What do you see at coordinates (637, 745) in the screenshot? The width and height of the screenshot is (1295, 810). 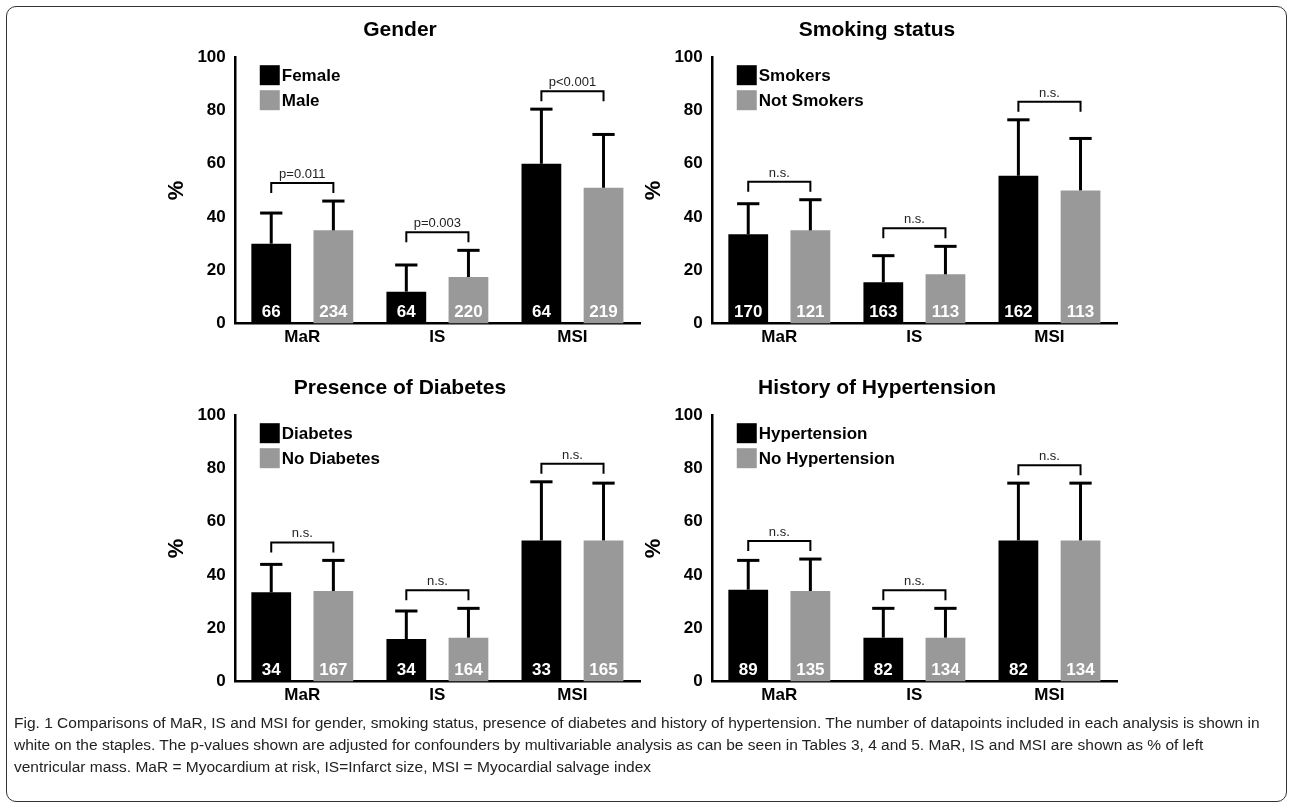 I see `caption: Fig. 1 Comparisons of MaR, IS and MSI for gender, smoking status, presence of diabetes and history of hypertension. The number of datapoints included in each analysis is shown in white on the staples. The p-values shown are adjusted for confounders by multivariable analysis as can be seen in Tables 3, 4 and 5. MaR, IS and MSI are shown as % of left ventricular mass. MaR = Myocardium at risk, IS=Infarct size, MSI = Myocardial salvage index` at bounding box center [637, 745].